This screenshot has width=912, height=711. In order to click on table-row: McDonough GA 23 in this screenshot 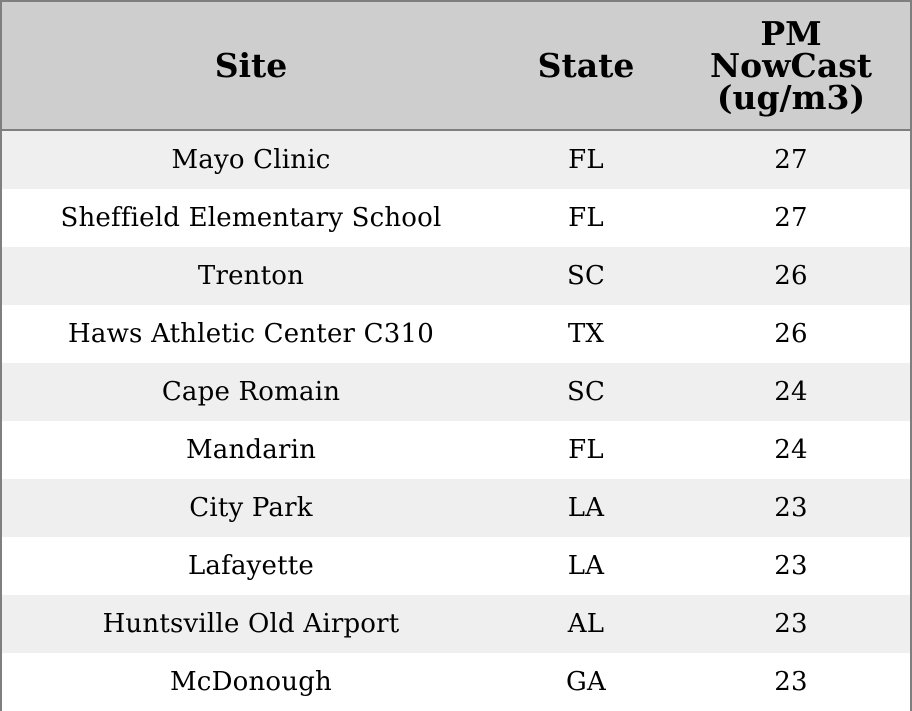, I will do `click(456, 682)`.